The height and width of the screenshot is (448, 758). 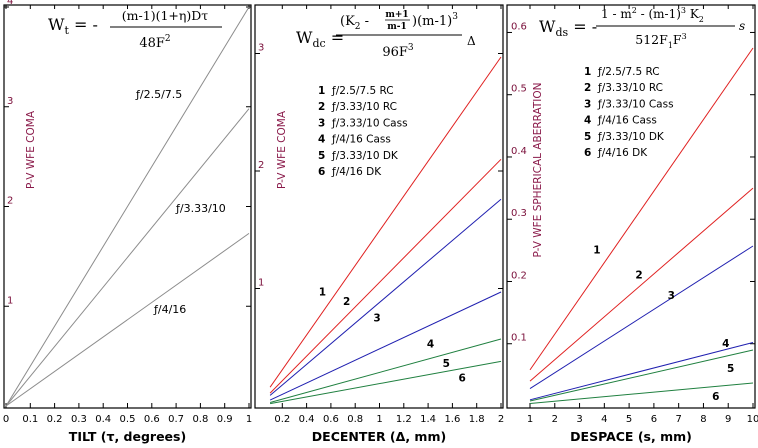 What do you see at coordinates (30, 419) in the screenshot?
I see `x-tick-label: 0.1` at bounding box center [30, 419].